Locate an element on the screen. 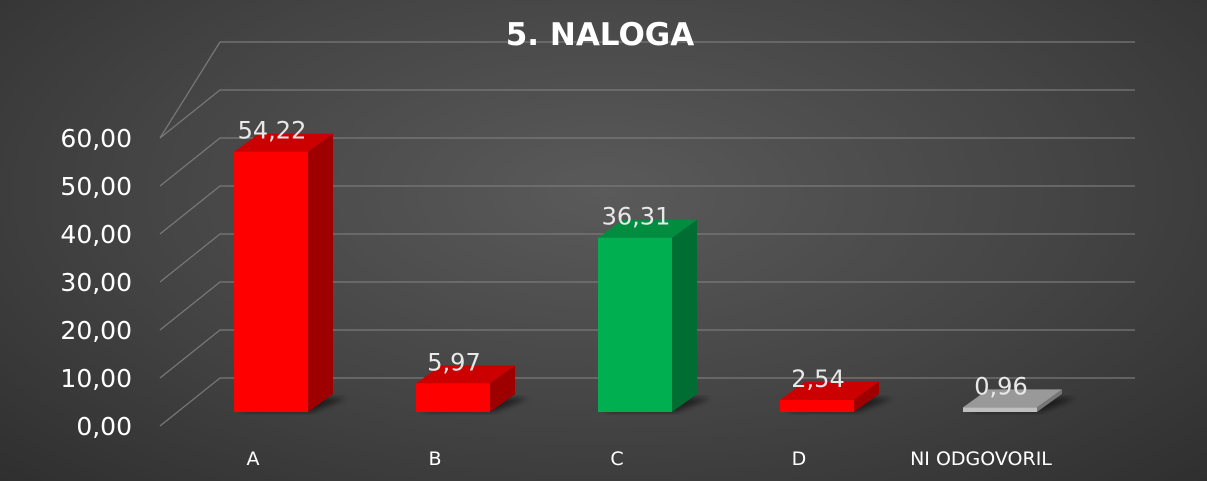  data-label: 2,54 is located at coordinates (817, 379).